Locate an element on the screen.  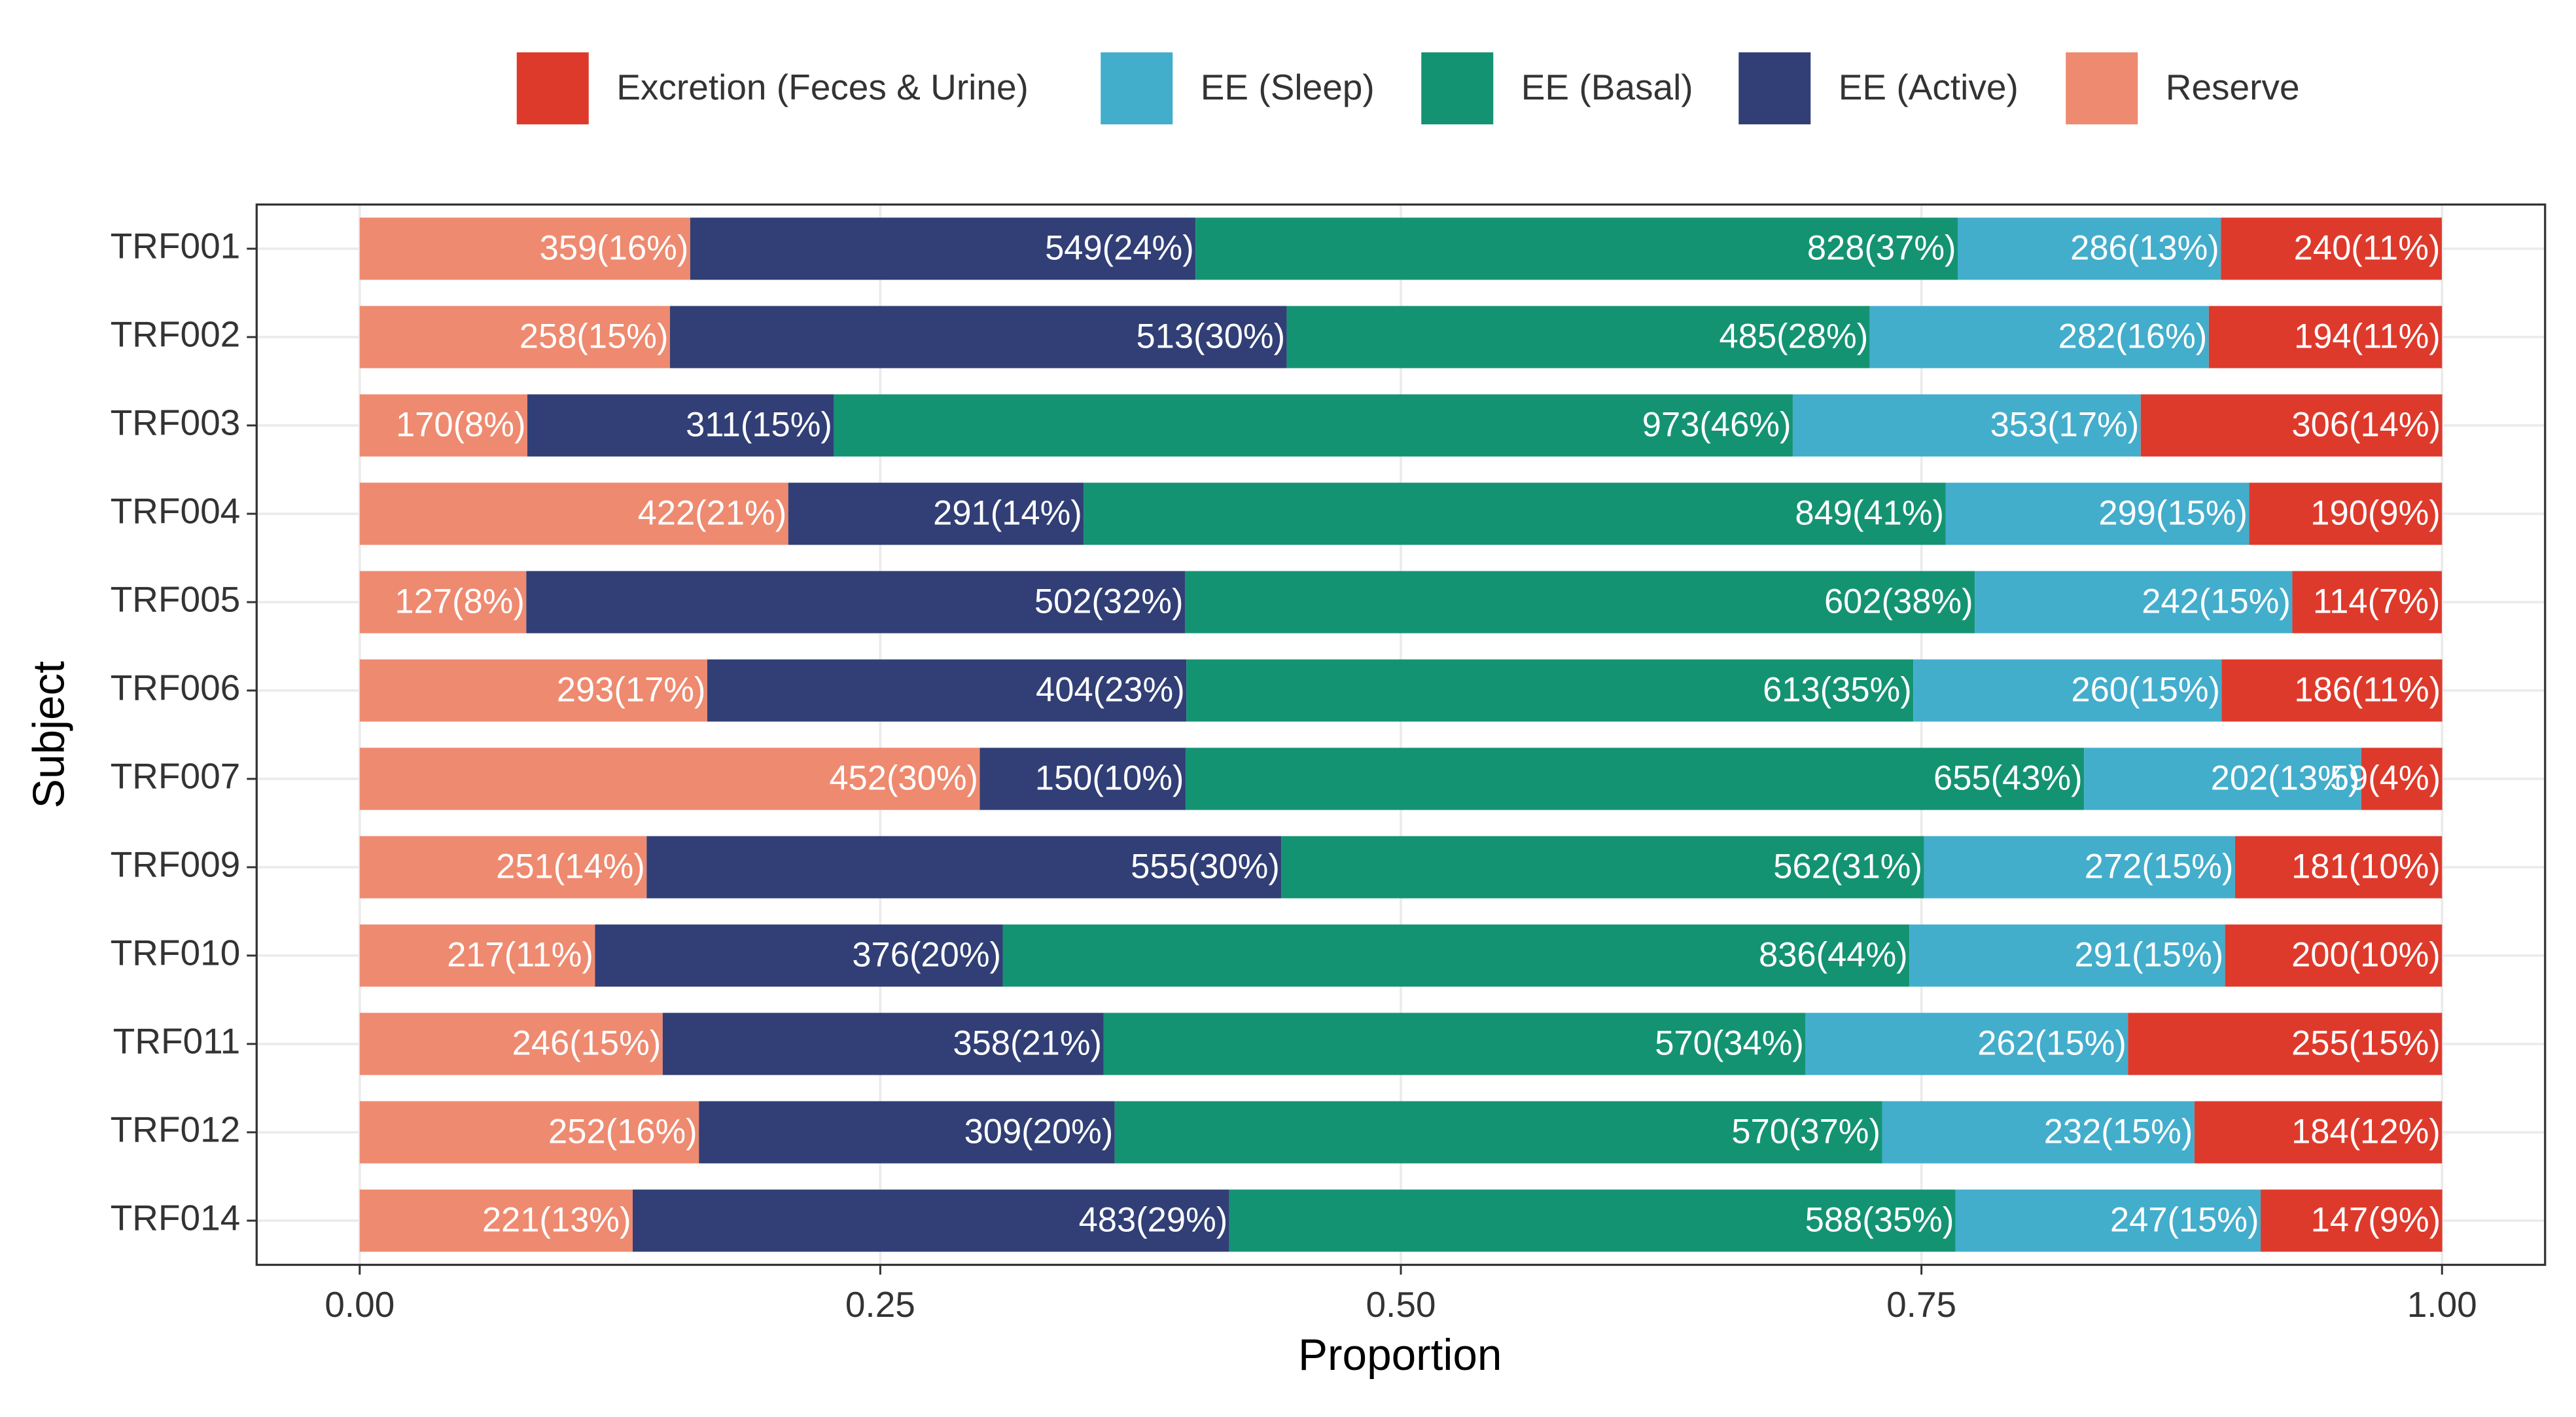
value-label: 251(14%) is located at coordinates (570, 866).